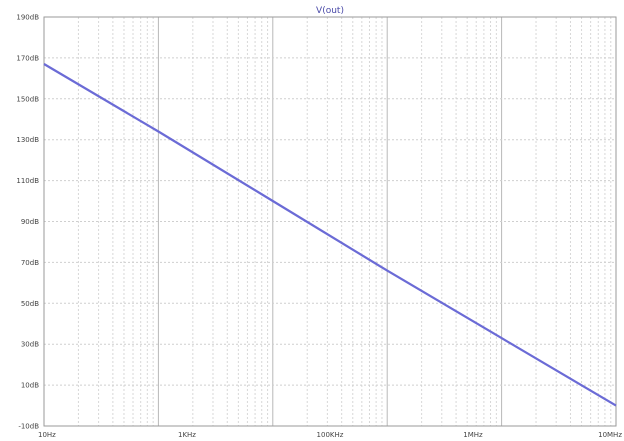 This screenshot has width=624, height=441. What do you see at coordinates (30, 304) in the screenshot?
I see `y-tick-label: 50dB` at bounding box center [30, 304].